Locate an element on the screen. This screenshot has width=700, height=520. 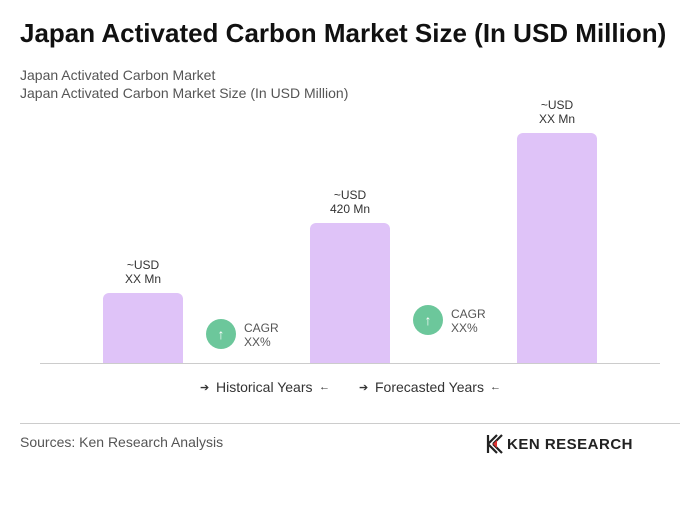
logo-icon is located at coordinates (494, 444).